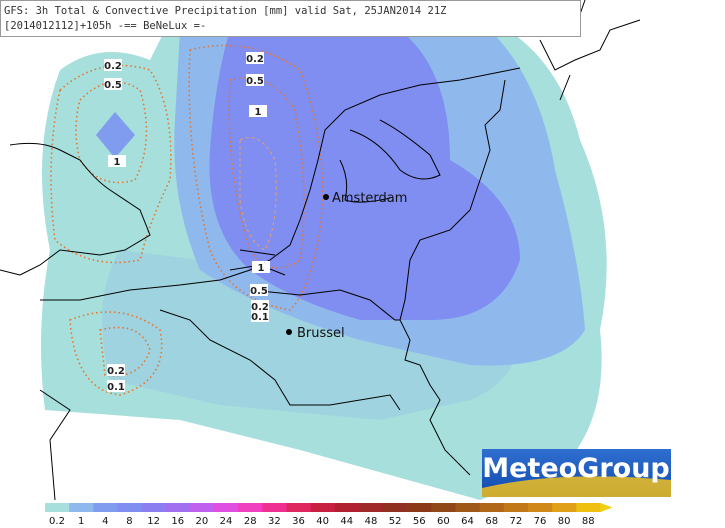 This screenshot has width=725, height=528. I want to click on legend-label: 36, so click(298, 521).